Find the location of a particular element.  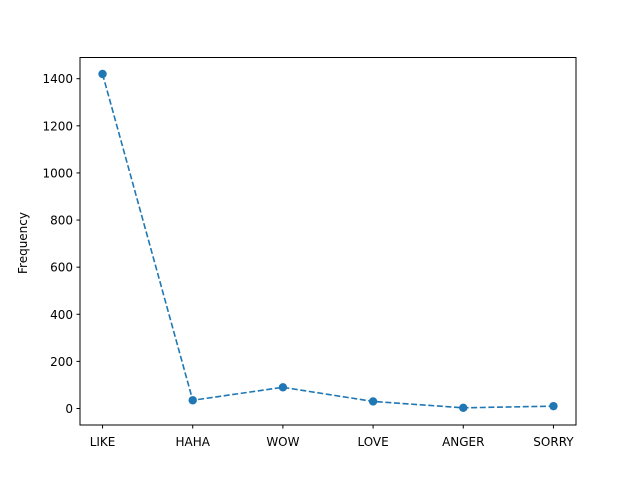

y-tick-label: 1400 is located at coordinates (57, 79).